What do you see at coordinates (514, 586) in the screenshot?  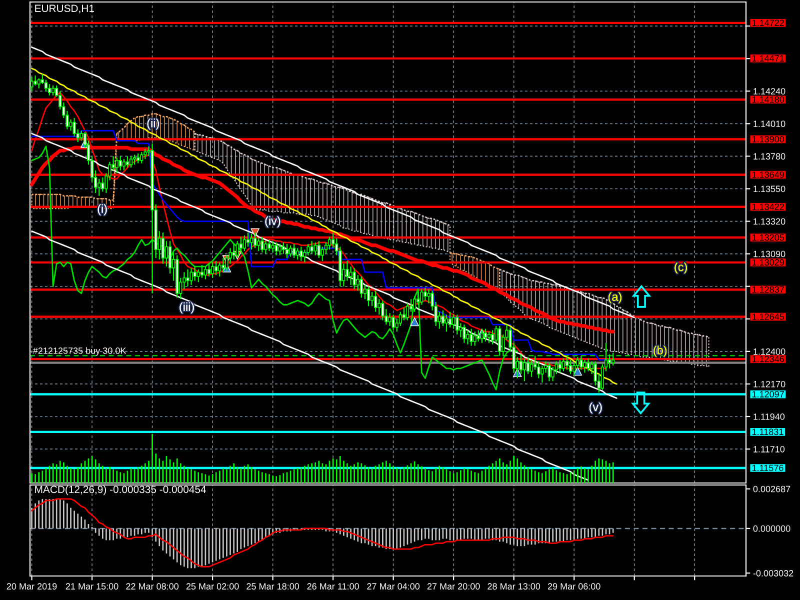 I see `x-tick-label: 28 Mar 13:00` at bounding box center [514, 586].